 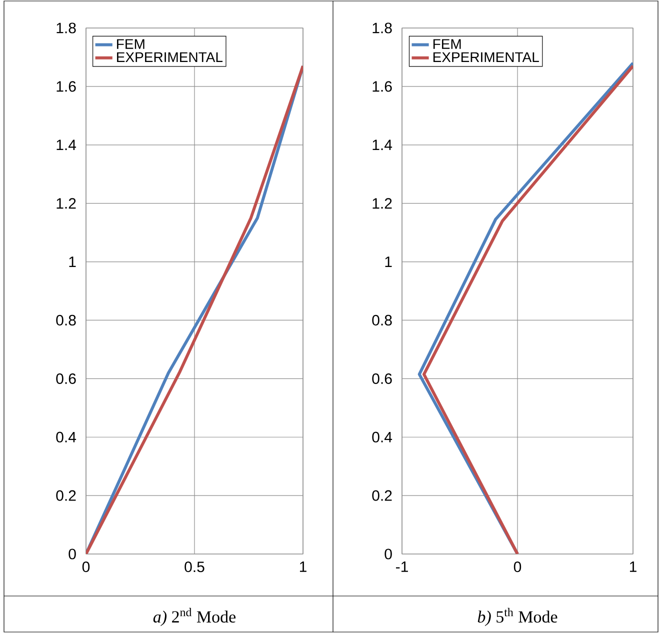 What do you see at coordinates (194, 567) in the screenshot?
I see `x-tick-label: 0.5` at bounding box center [194, 567].